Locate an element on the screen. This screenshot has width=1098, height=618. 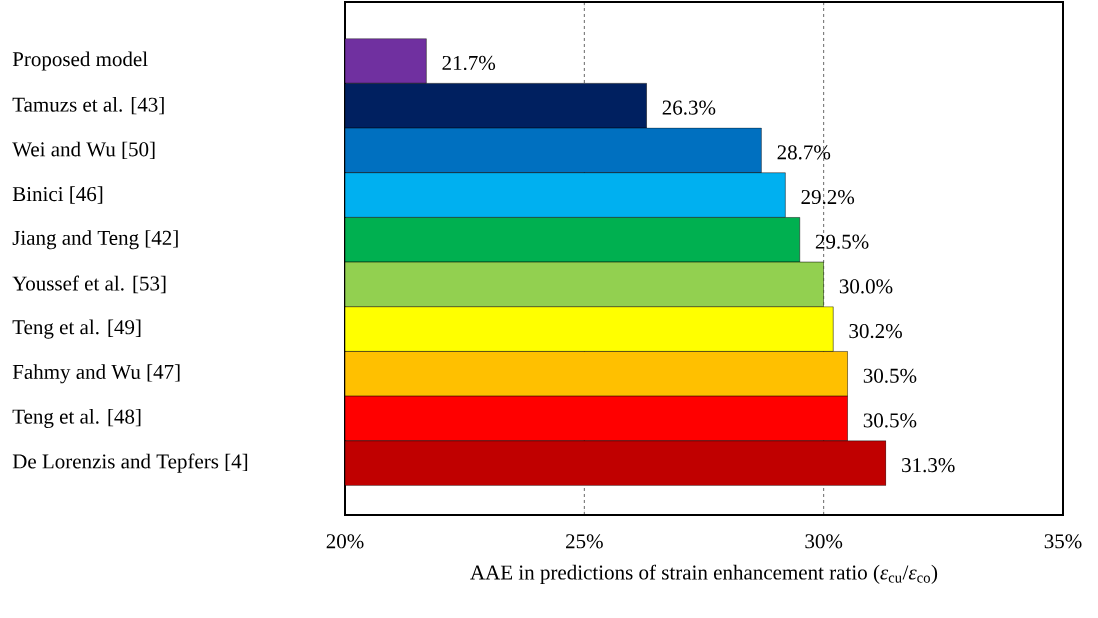
y-tick-label: Wei and Wu [50] is located at coordinates (83, 150).